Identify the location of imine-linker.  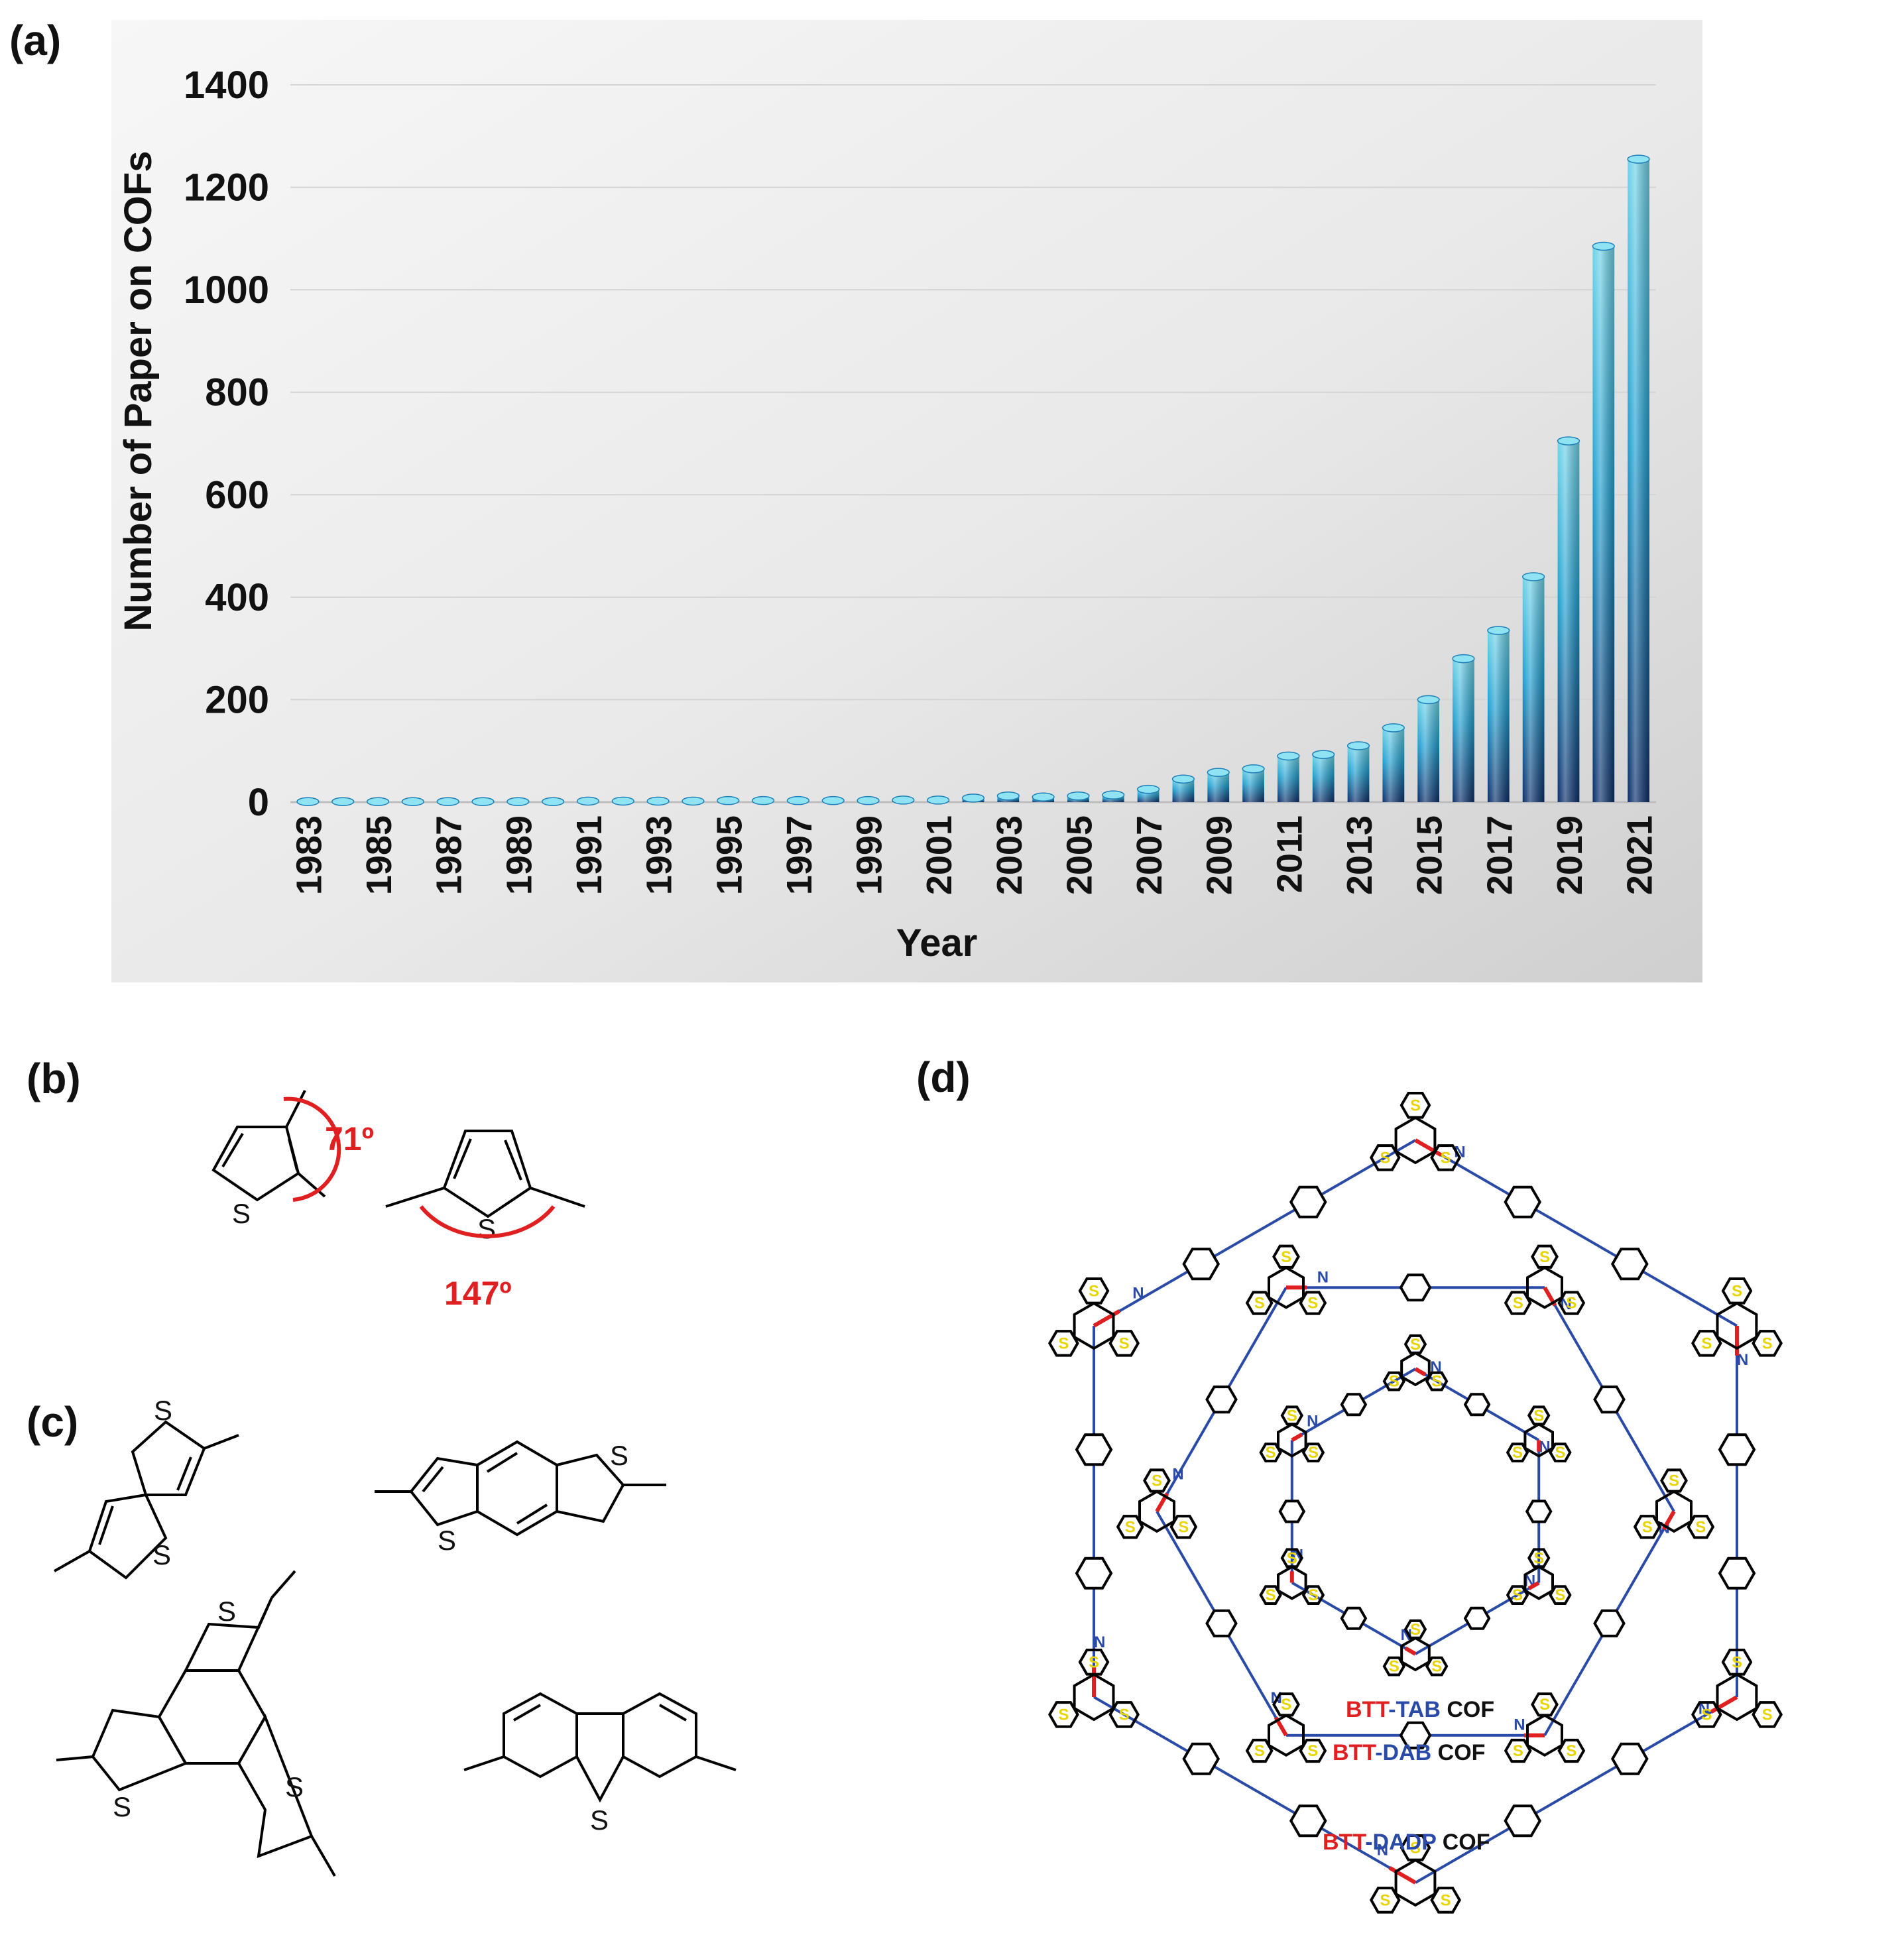
(1576, 1790).